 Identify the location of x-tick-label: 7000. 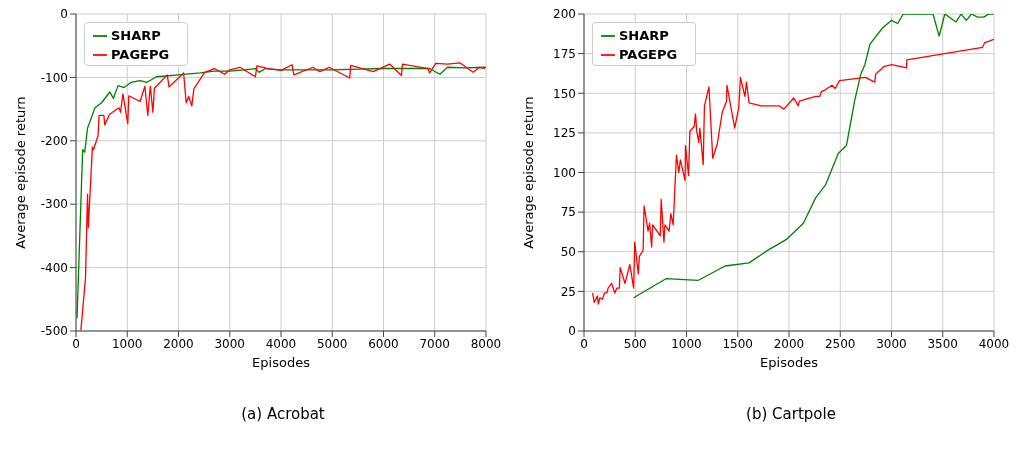
(435, 343).